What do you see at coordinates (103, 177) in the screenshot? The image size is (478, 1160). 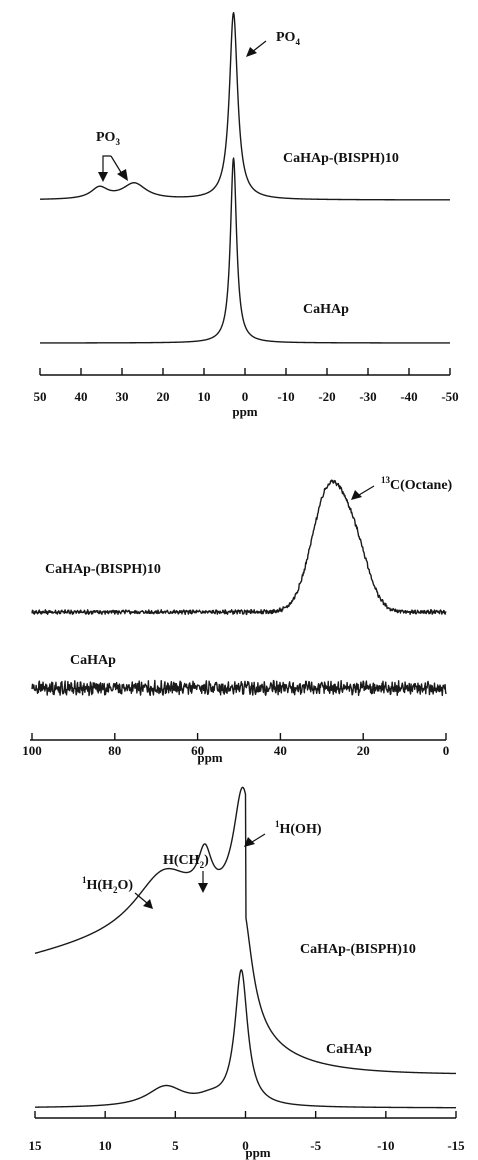 I see `arrowhead-po3-left` at bounding box center [103, 177].